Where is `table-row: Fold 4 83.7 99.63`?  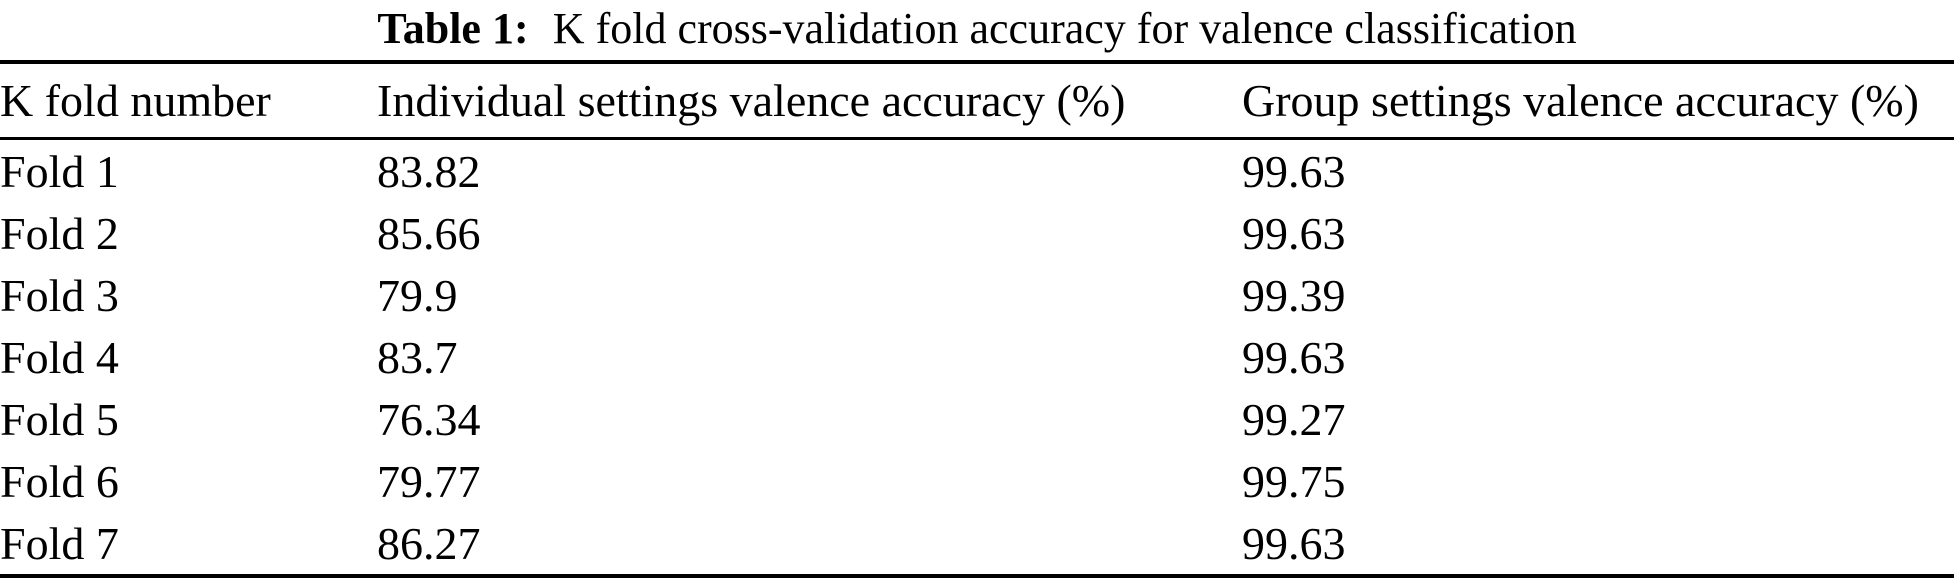 table-row: Fold 4 83.7 99.63 is located at coordinates (977, 357).